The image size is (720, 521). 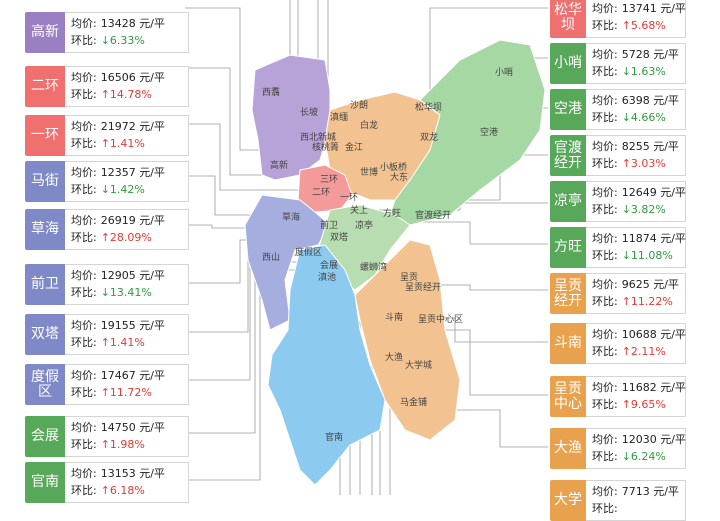 I want to click on map-place-label: 世博, so click(x=369, y=172).